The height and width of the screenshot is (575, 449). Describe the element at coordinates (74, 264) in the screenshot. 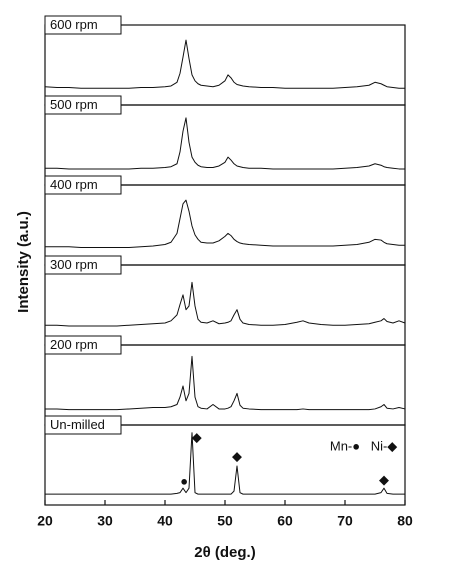

I see `panel-label: 300 rpm` at that location.